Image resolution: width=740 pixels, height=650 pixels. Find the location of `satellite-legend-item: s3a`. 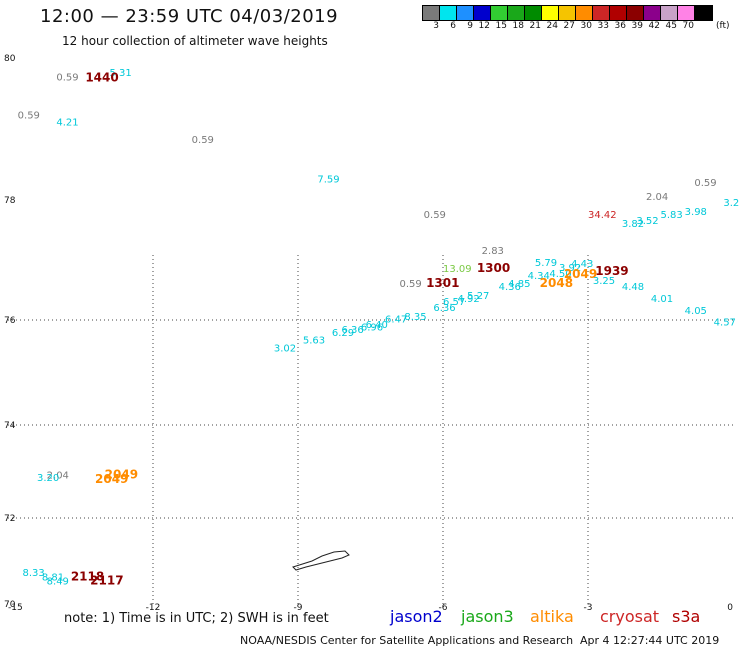

satellite-legend-item: s3a is located at coordinates (686, 616).